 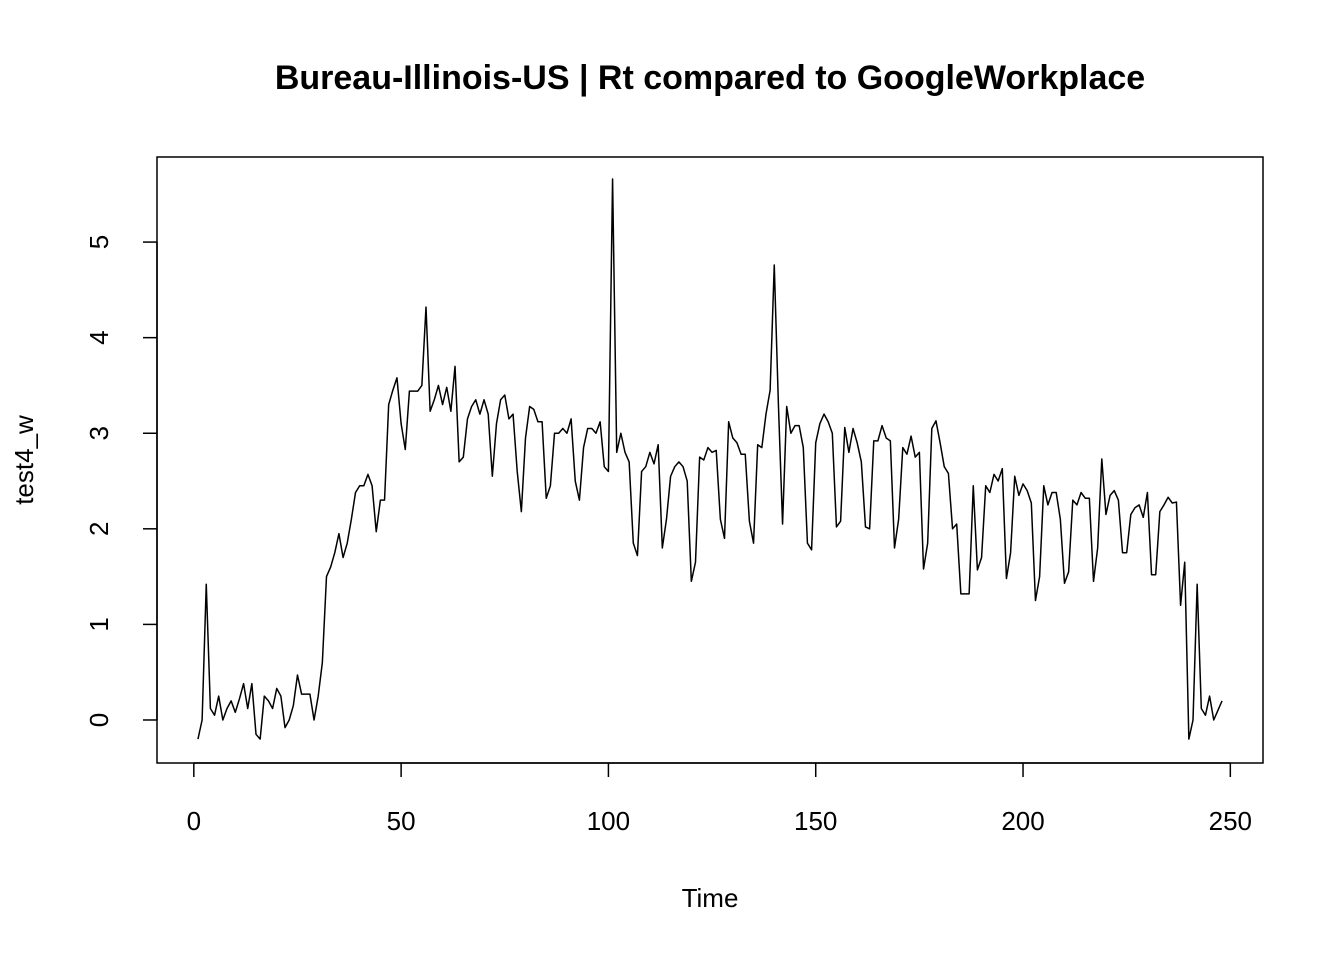 I want to click on x-tick-label: 250, so click(x=1230, y=821).